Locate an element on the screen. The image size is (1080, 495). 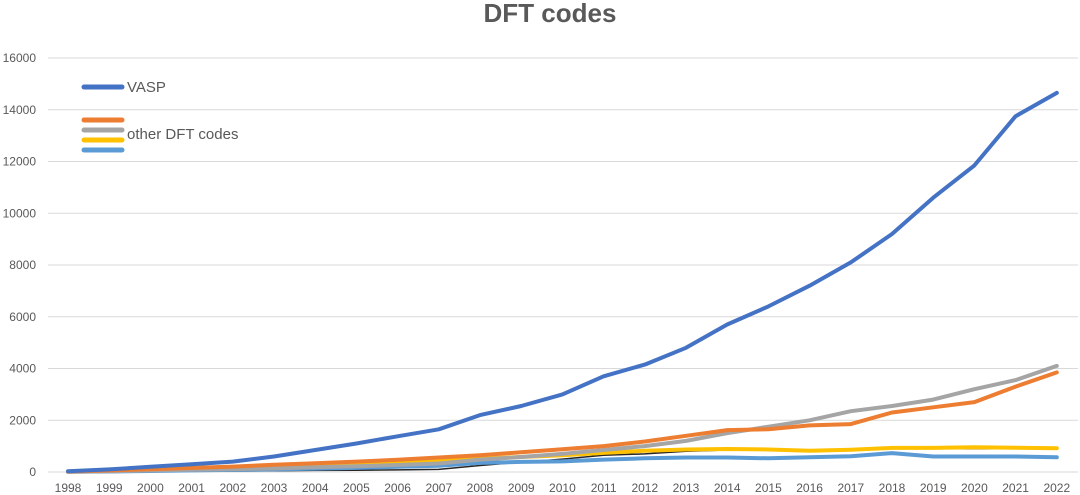
x-tick-label: 2021 is located at coordinates (1015, 488).